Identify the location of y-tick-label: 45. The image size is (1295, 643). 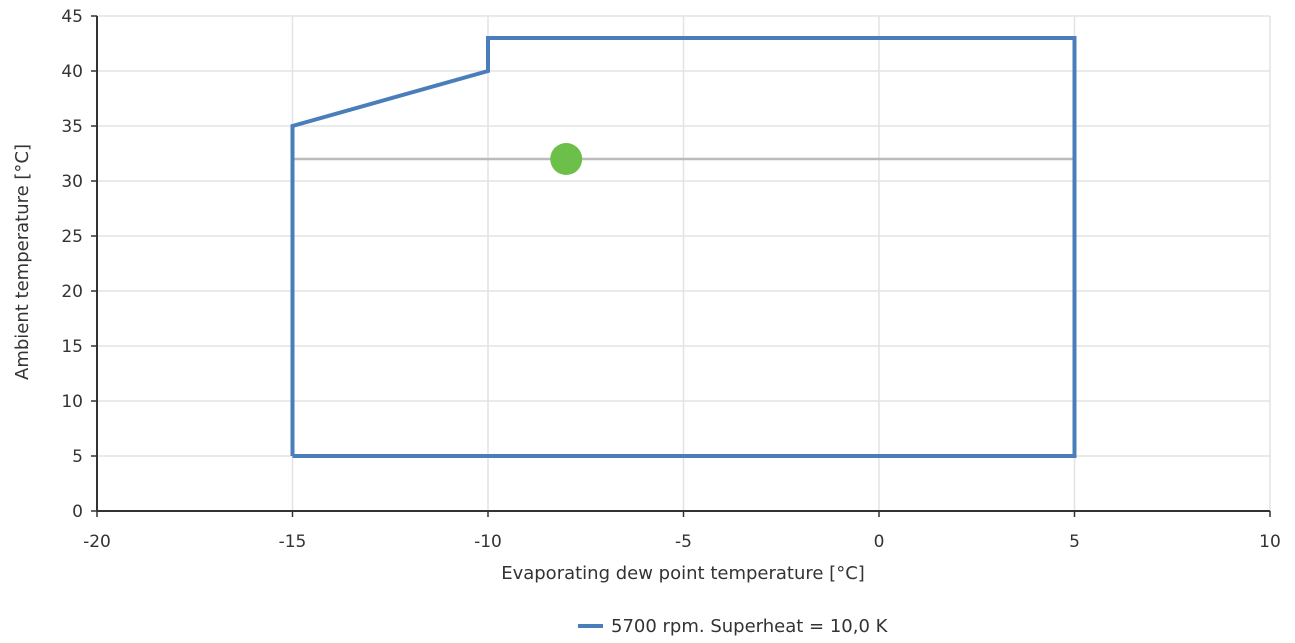
(72, 17).